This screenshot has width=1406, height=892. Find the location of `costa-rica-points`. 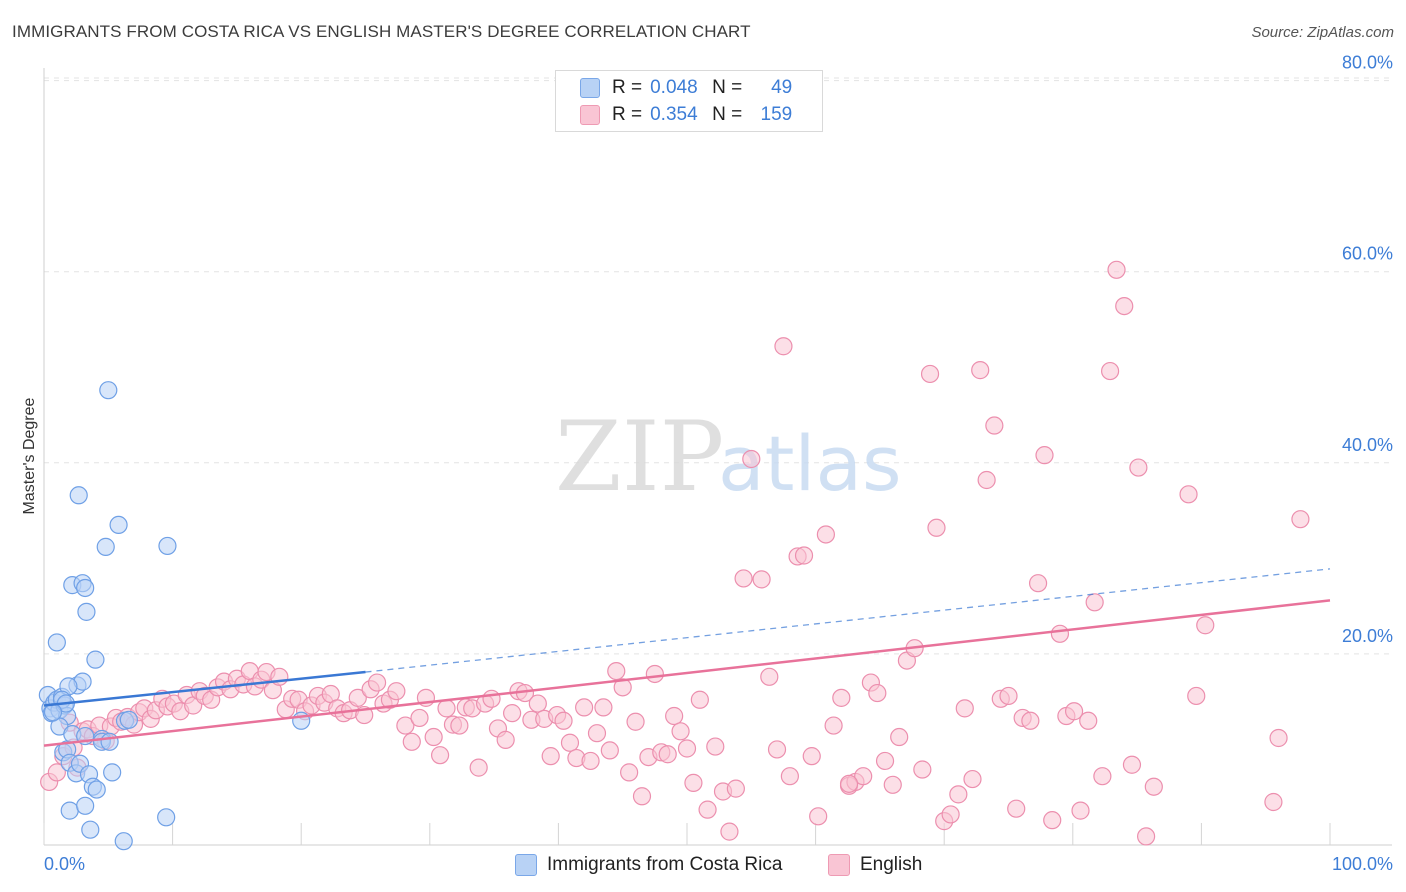

costa-rica-points is located at coordinates (174, 616).